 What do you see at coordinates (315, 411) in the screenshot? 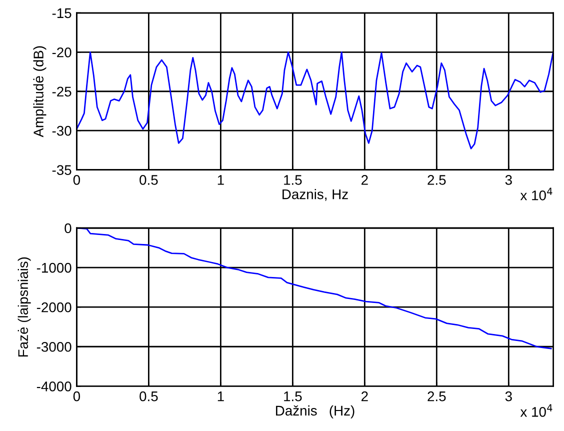
I see `x-axis-title: Dažnis (Hz)` at bounding box center [315, 411].